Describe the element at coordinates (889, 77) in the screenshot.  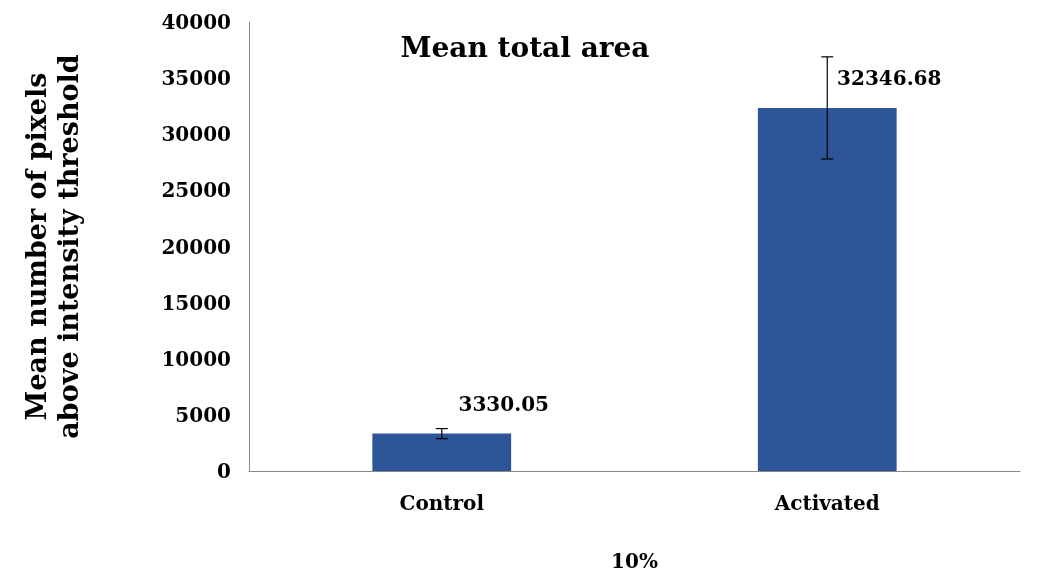
I see `data-label: 32346.68` at that location.